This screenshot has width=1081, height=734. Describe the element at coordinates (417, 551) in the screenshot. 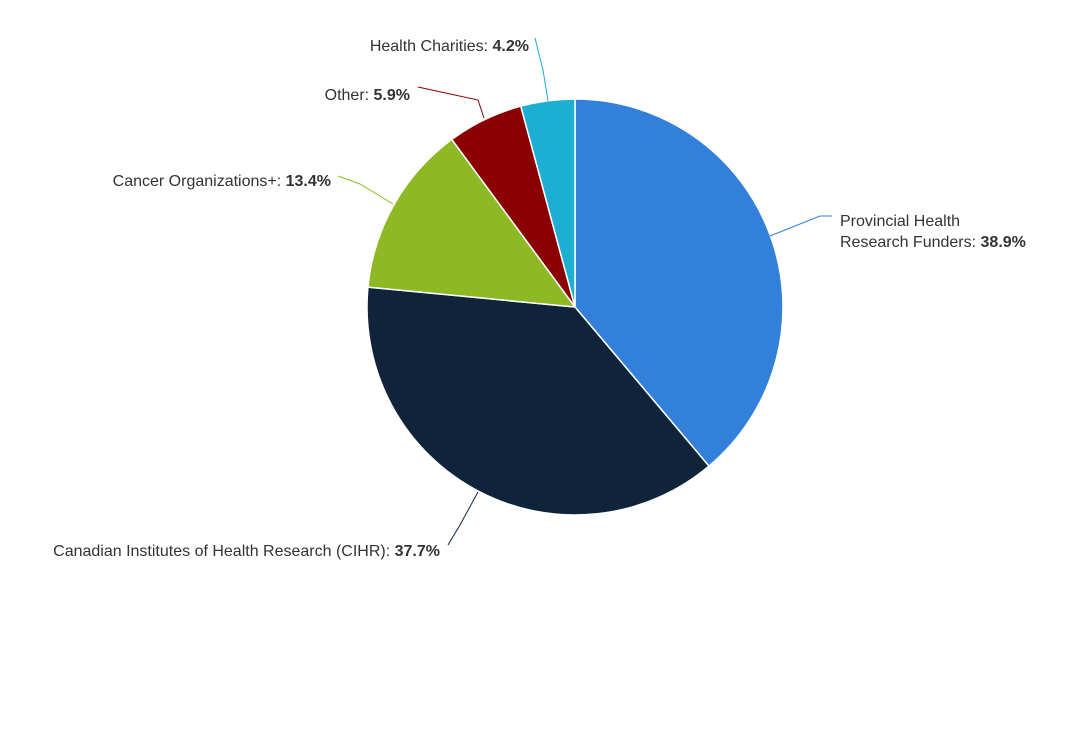

I see `data-label-value: 37.7%` at that location.